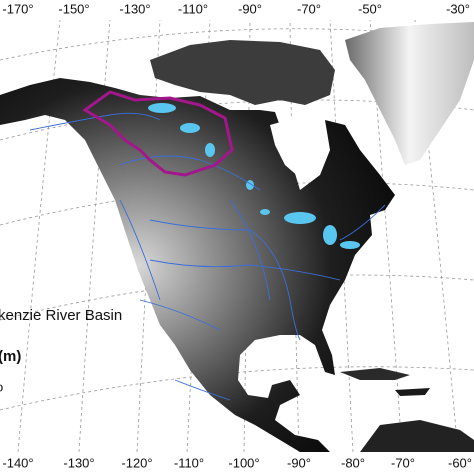 Image resolution: width=474 pixels, height=474 pixels. I want to click on basin-outline, so click(158, 133).